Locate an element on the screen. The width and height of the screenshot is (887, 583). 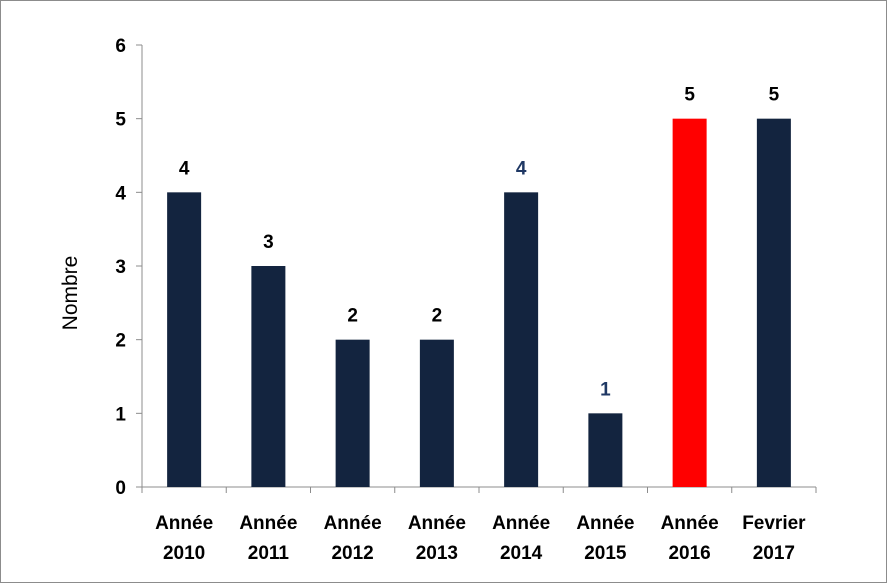
x-tick-label-year: 2014 is located at coordinates (521, 553).